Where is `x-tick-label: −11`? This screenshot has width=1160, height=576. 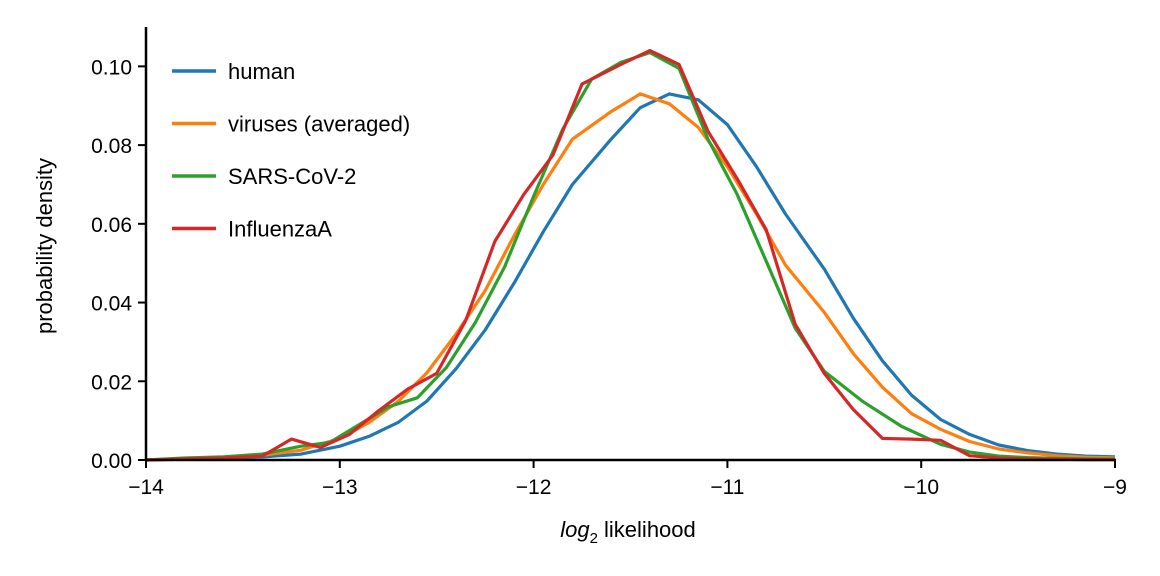
x-tick-label: −11 is located at coordinates (727, 487).